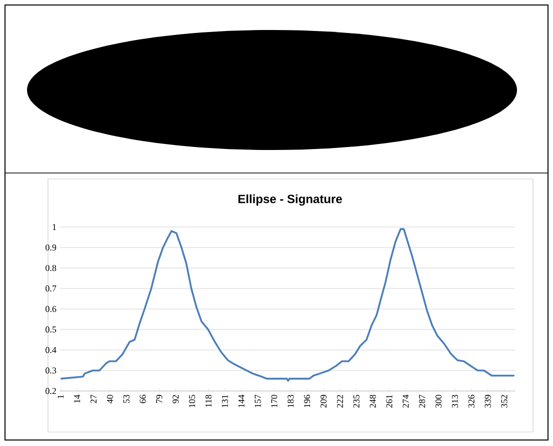  I want to click on x-tick-label: 79, so click(159, 398).